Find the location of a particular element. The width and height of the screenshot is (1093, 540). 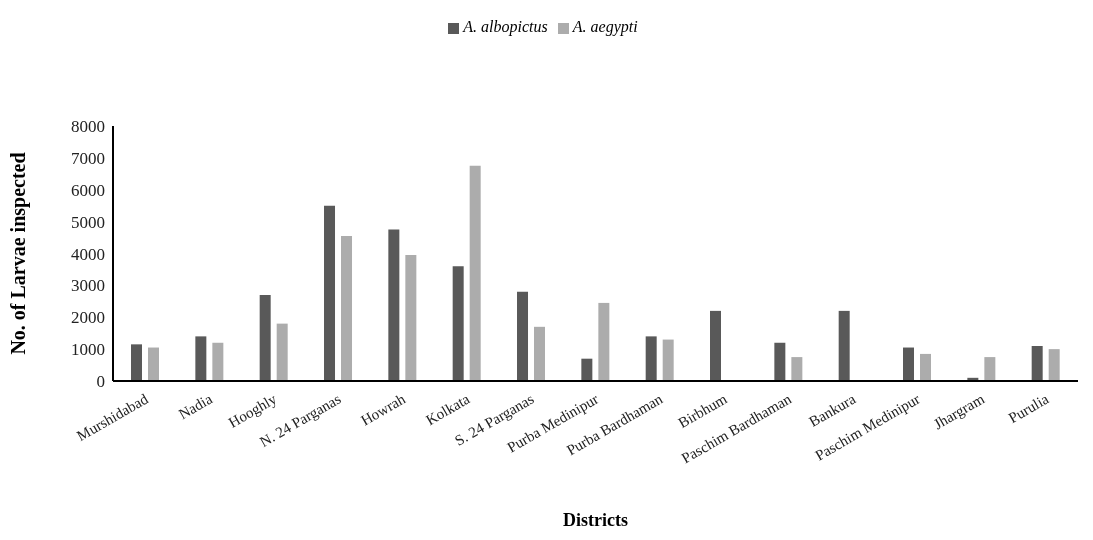

x-axis-title: Districts is located at coordinates (595, 520).